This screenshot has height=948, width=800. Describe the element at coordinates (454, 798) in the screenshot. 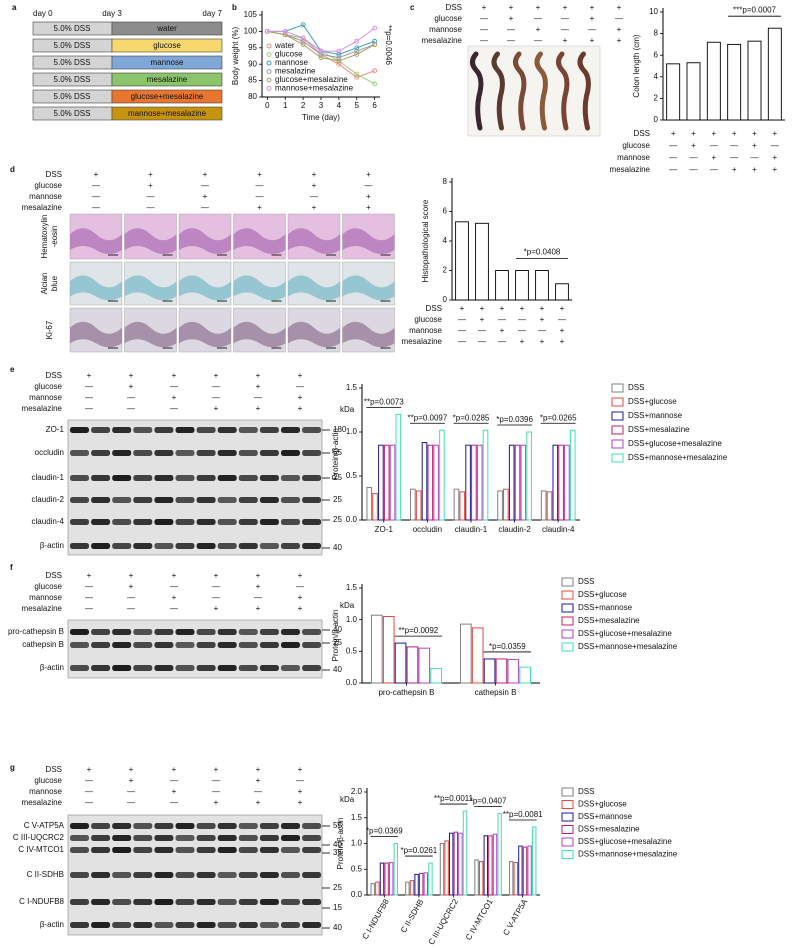

I see `annotation: **p=0.0011` at that location.